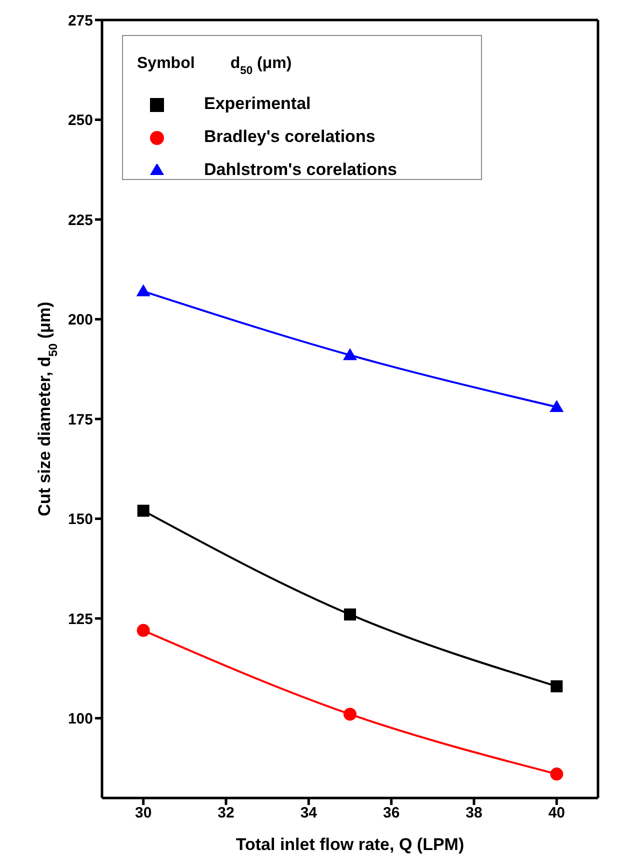 The image size is (617, 866). I want to click on y-tick-label: 225, so click(80, 220).